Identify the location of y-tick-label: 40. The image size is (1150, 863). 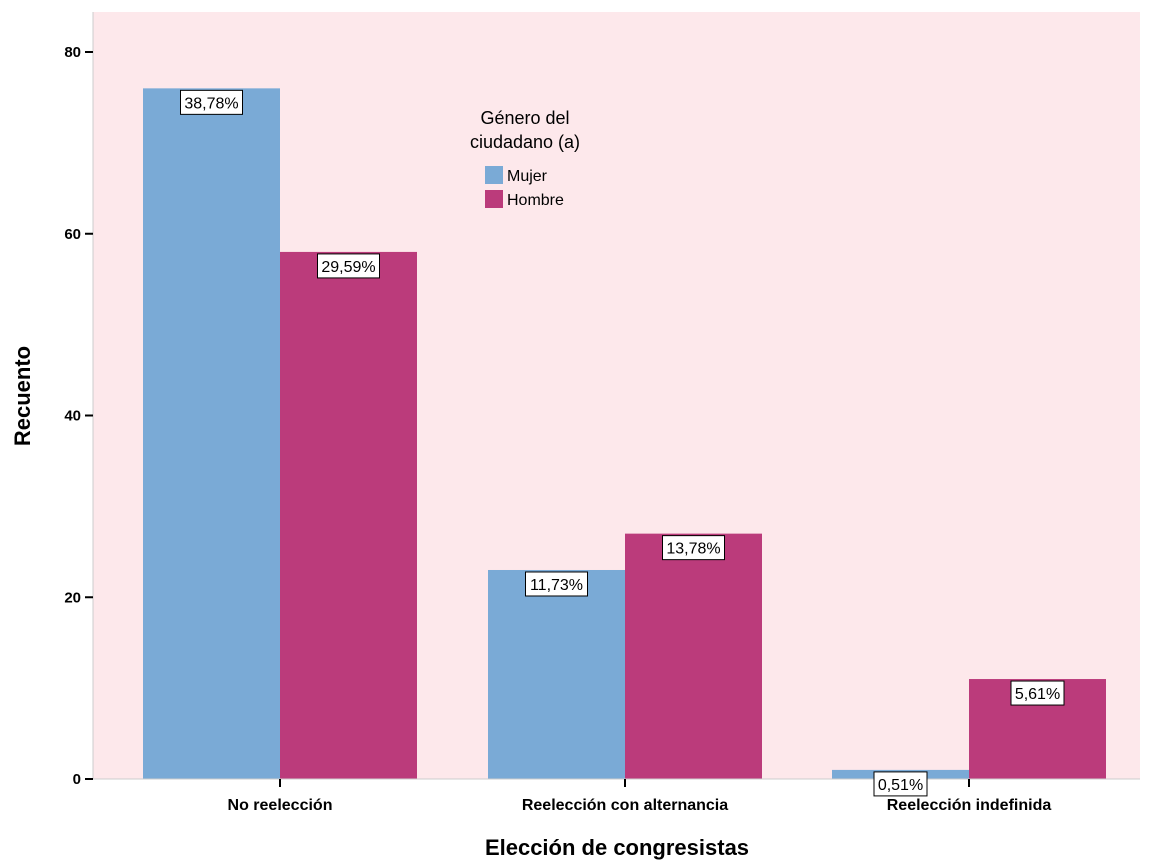
(72, 416).